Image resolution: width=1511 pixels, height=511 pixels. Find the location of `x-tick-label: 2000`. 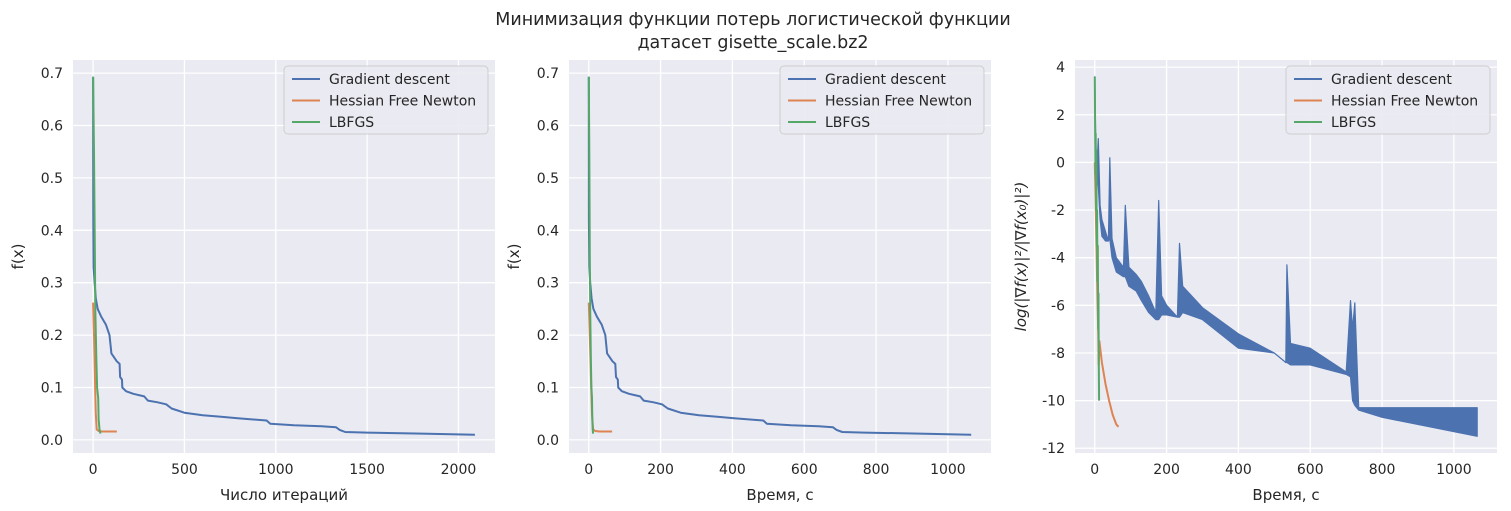

x-tick-label: 2000 is located at coordinates (459, 470).